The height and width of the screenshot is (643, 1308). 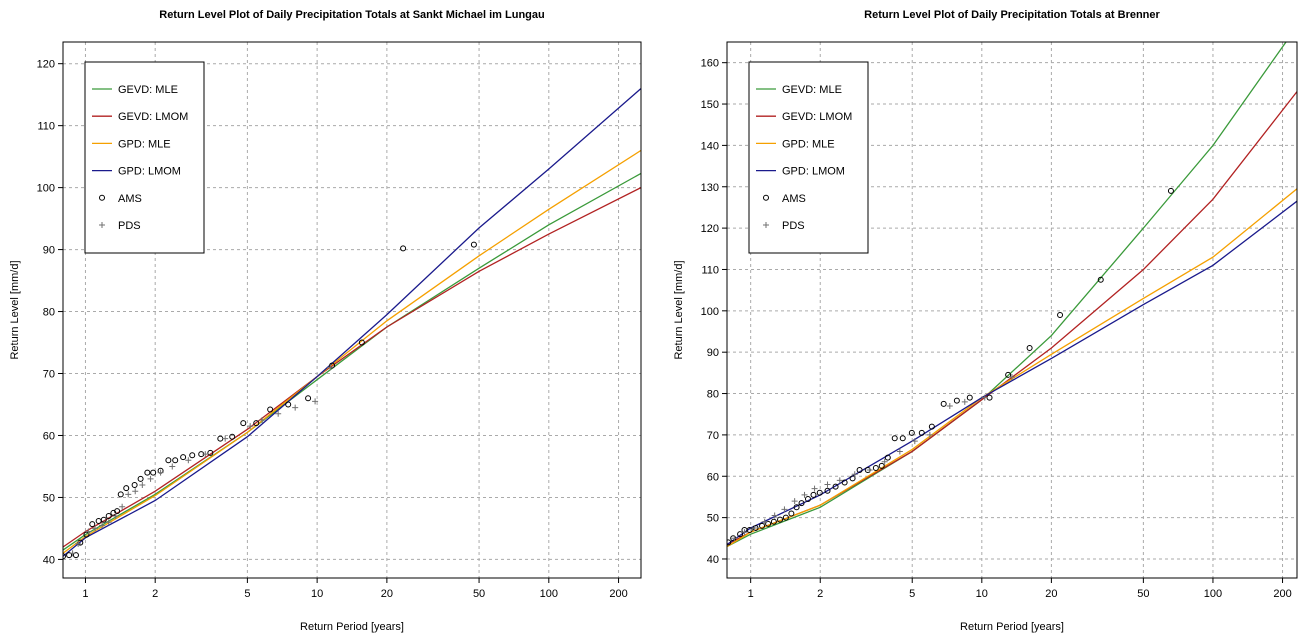 What do you see at coordinates (793, 226) in the screenshot?
I see `legend-label: PDS` at bounding box center [793, 226].